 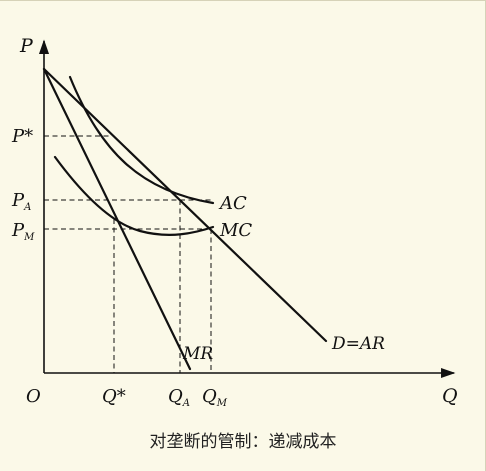 I want to click on mr-curve-label: MR, so click(x=197, y=354).